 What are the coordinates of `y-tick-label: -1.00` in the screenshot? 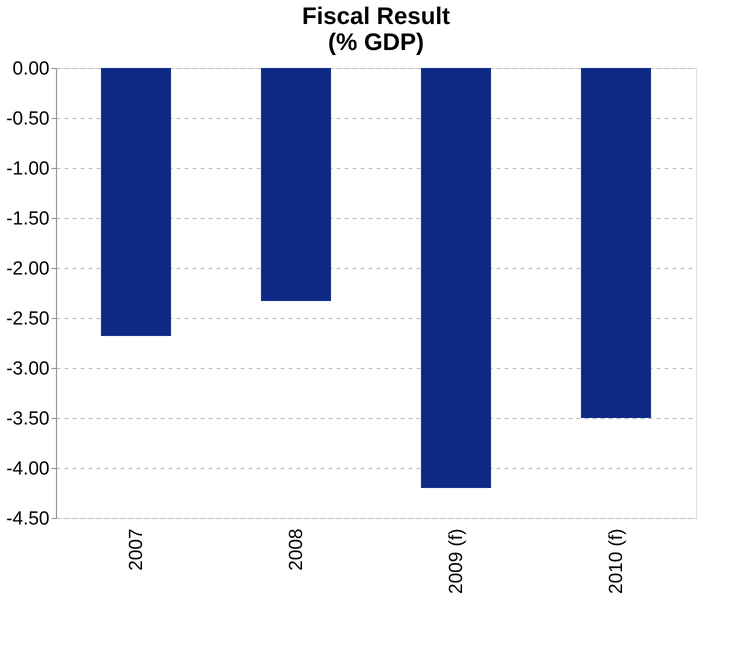 It's located at (28, 169).